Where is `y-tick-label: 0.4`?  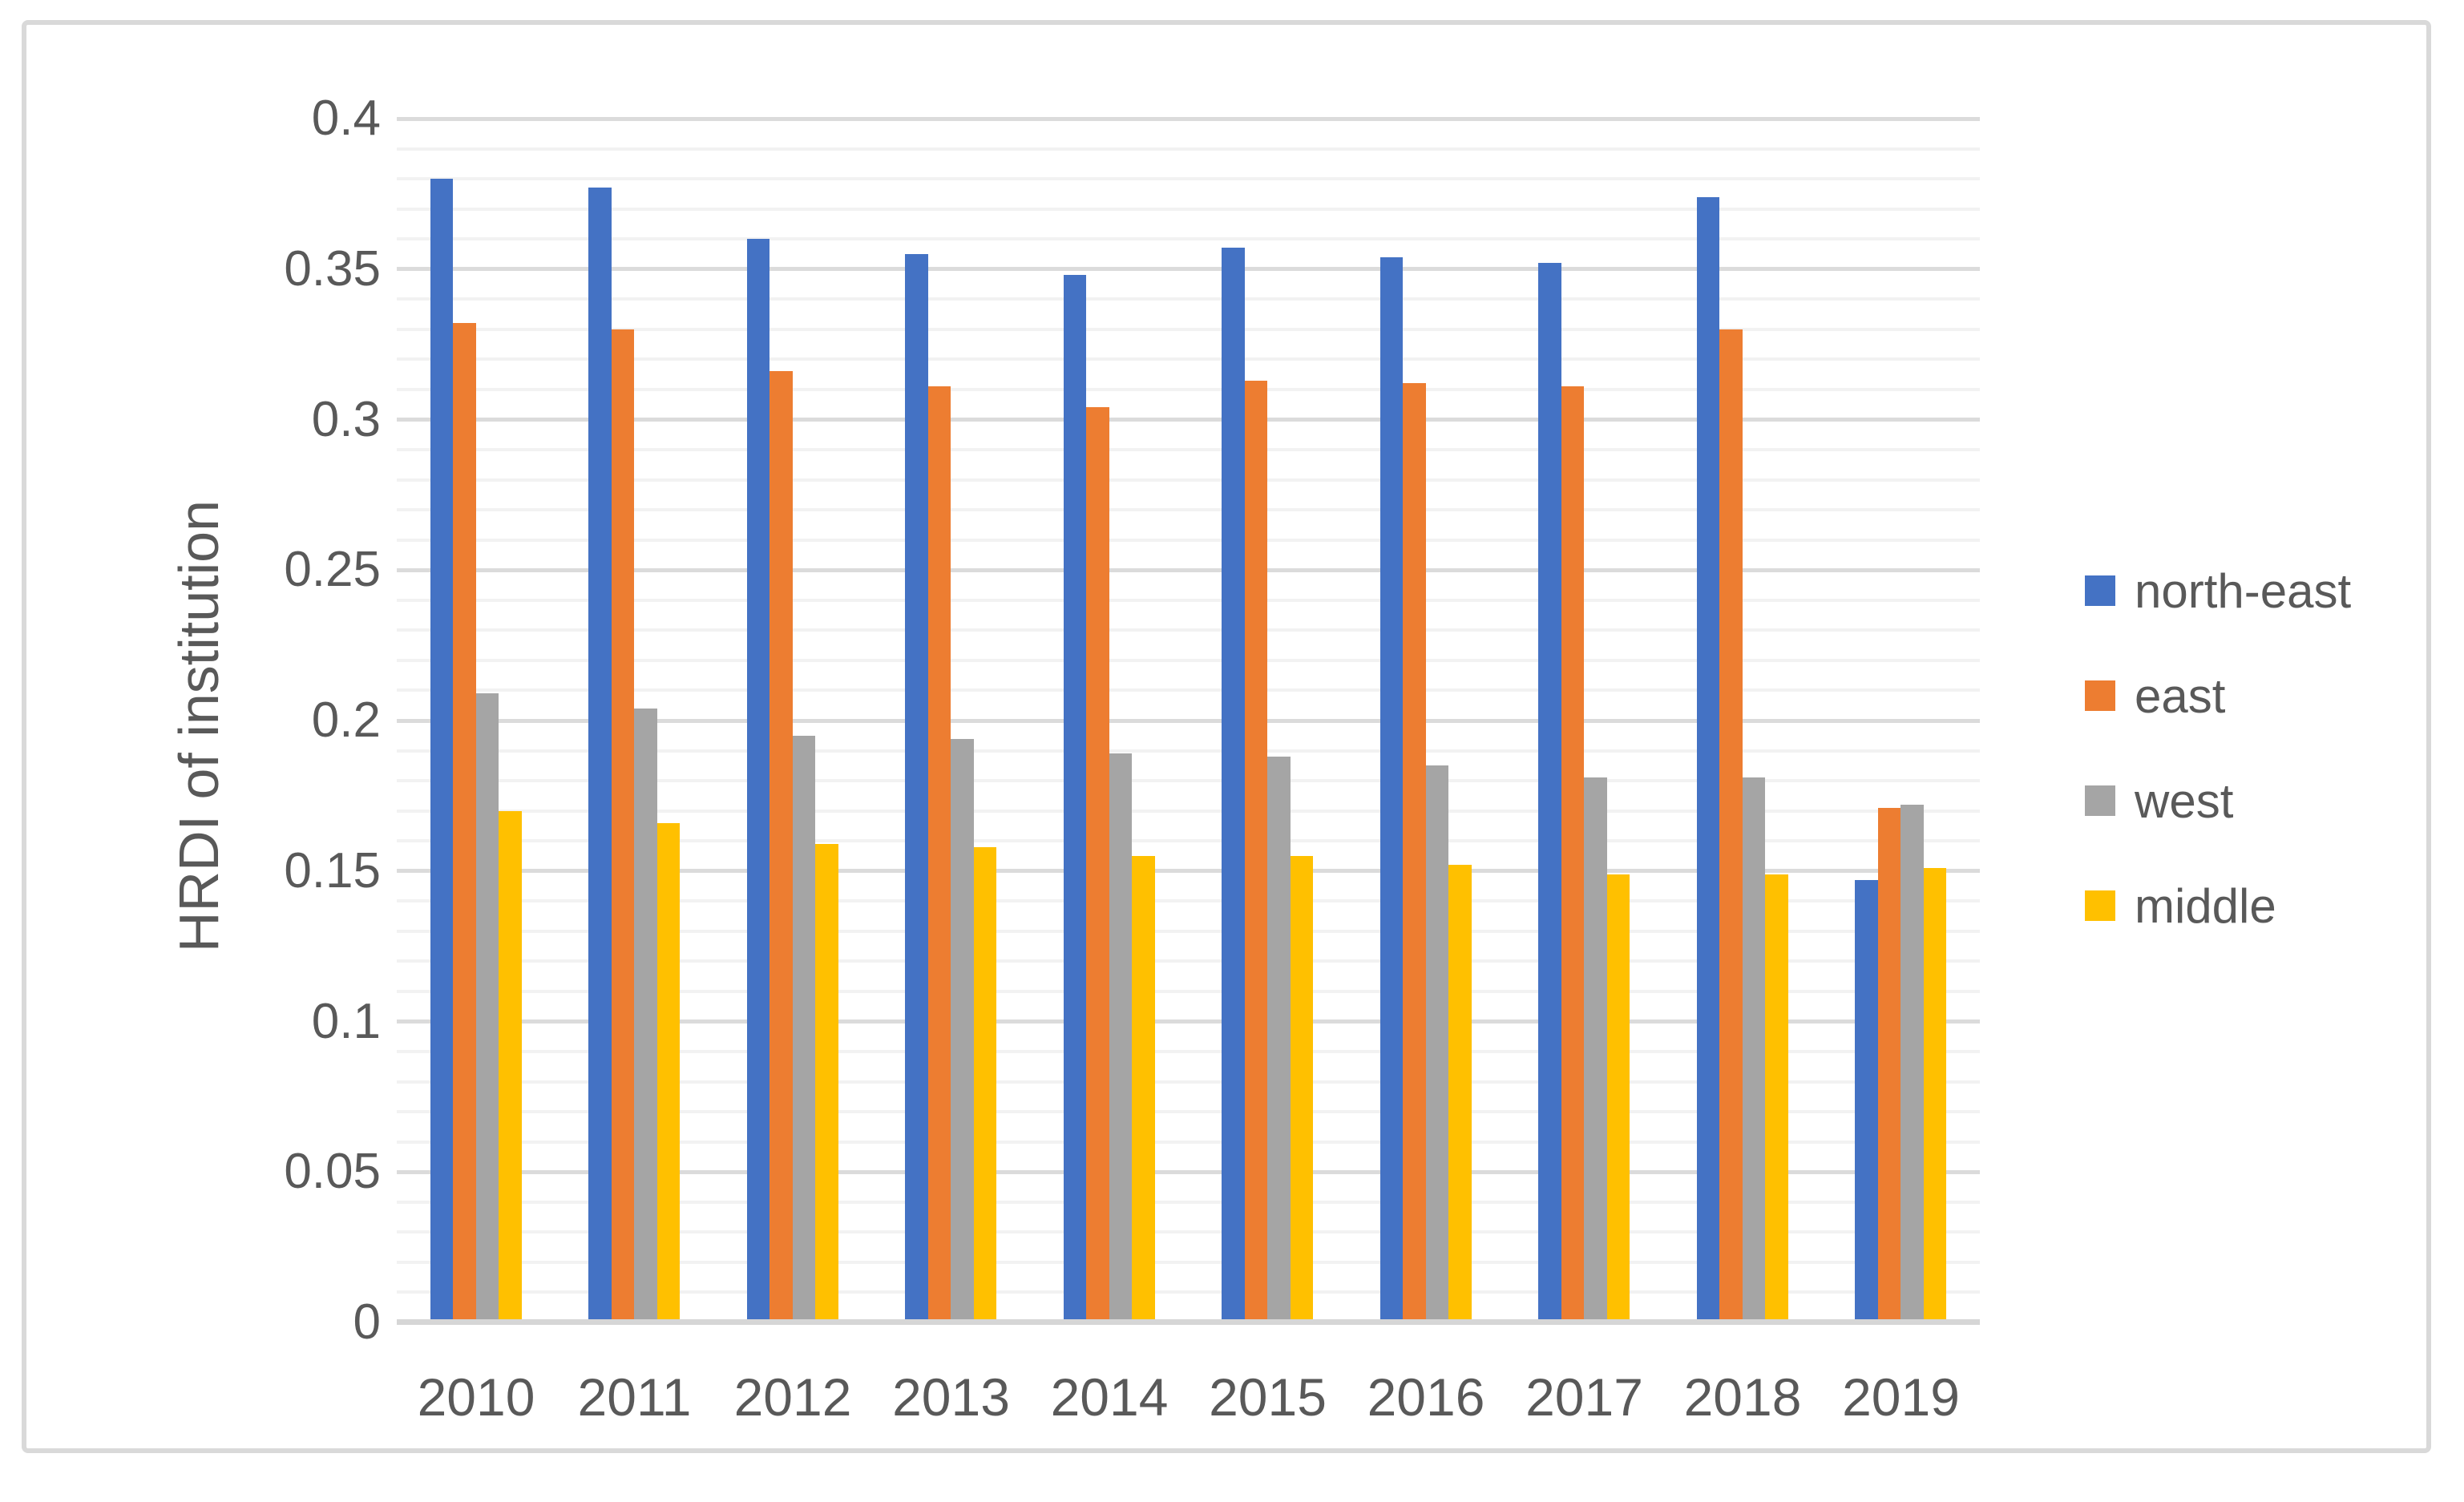 y-tick-label: 0.4 is located at coordinates (346, 119).